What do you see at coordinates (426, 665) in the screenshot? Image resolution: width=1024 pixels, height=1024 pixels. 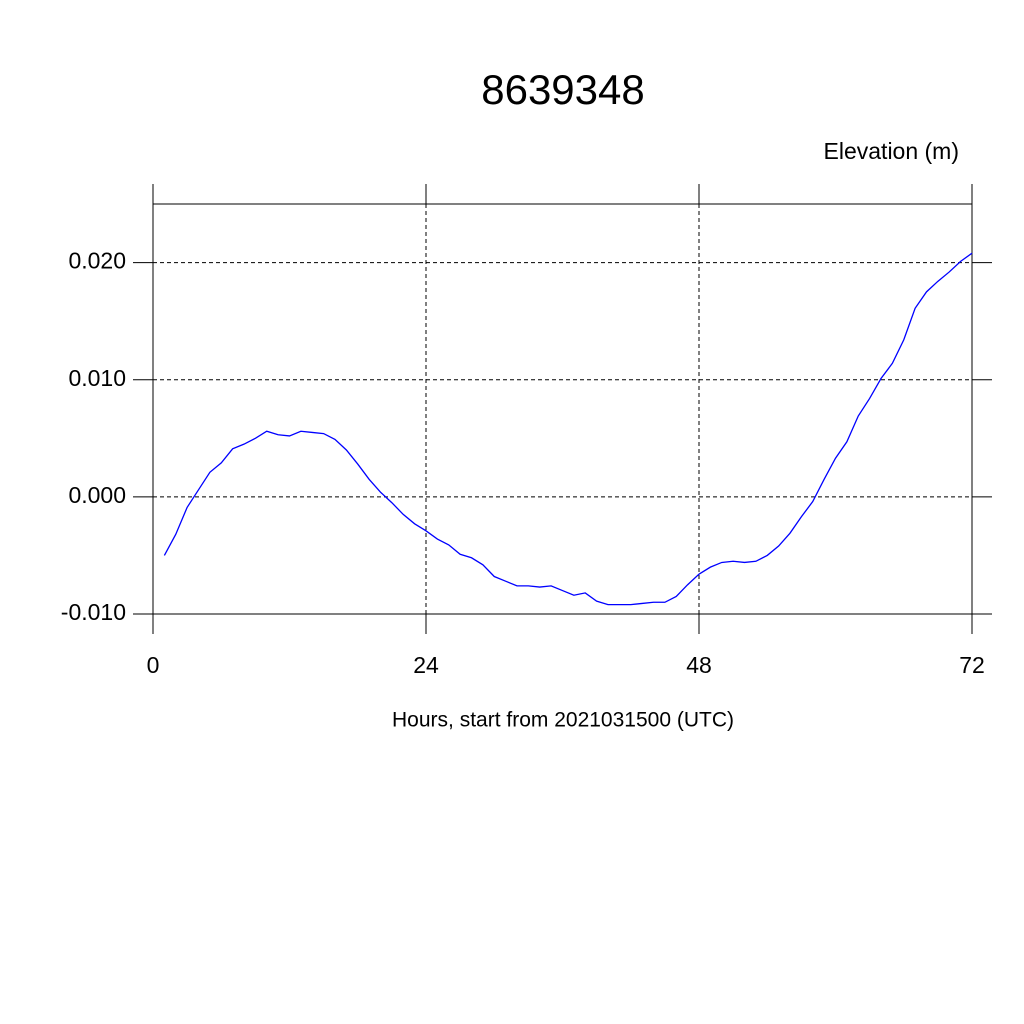 I see `x-tick-label: 24` at bounding box center [426, 665].